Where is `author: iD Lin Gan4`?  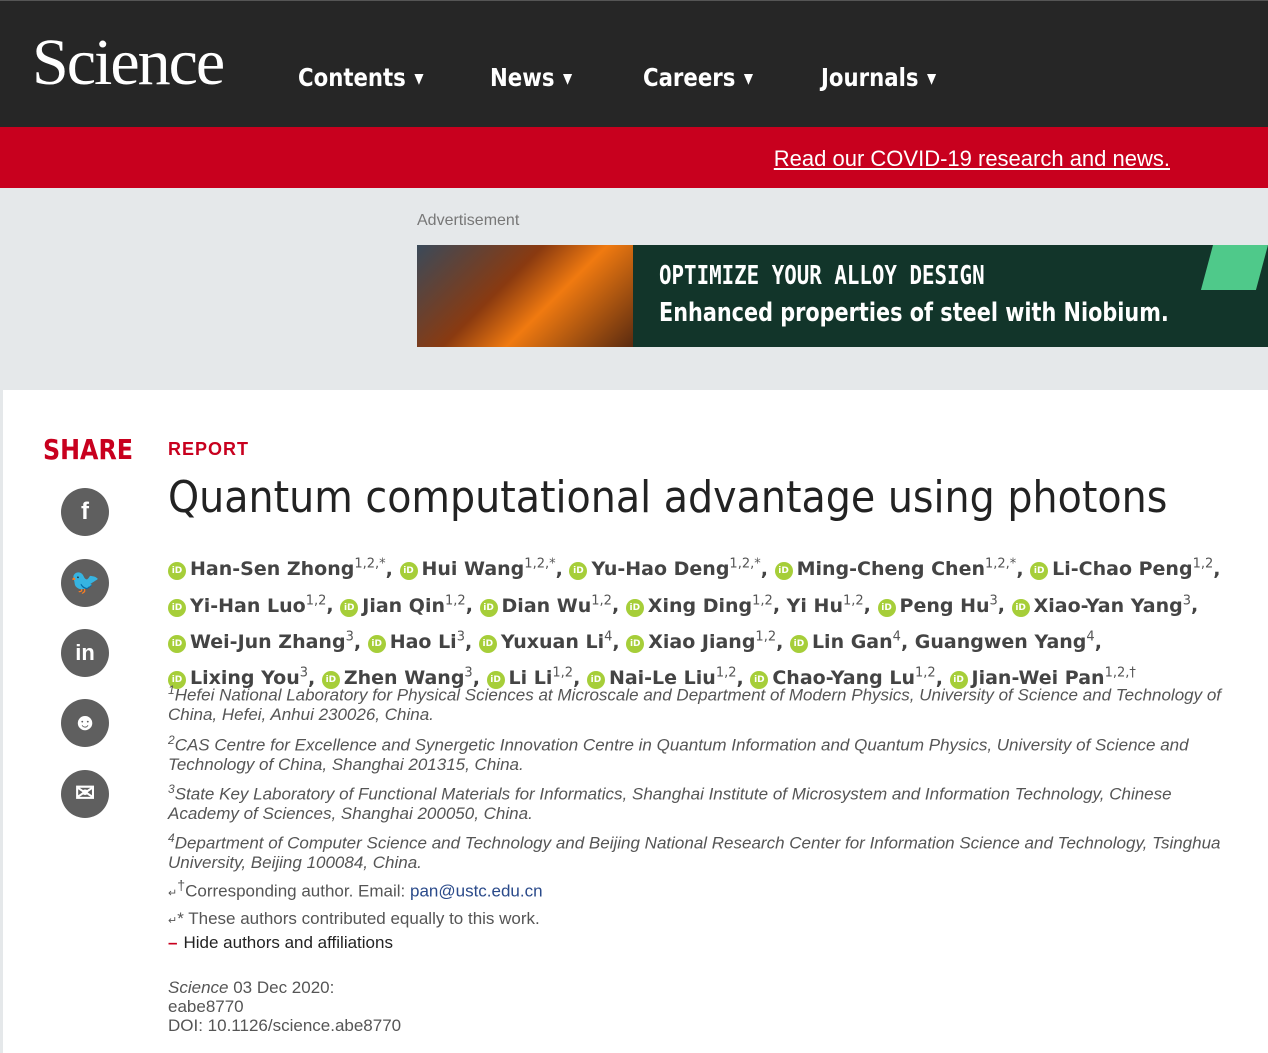 author: iD Lin Gan4 is located at coordinates (845, 641).